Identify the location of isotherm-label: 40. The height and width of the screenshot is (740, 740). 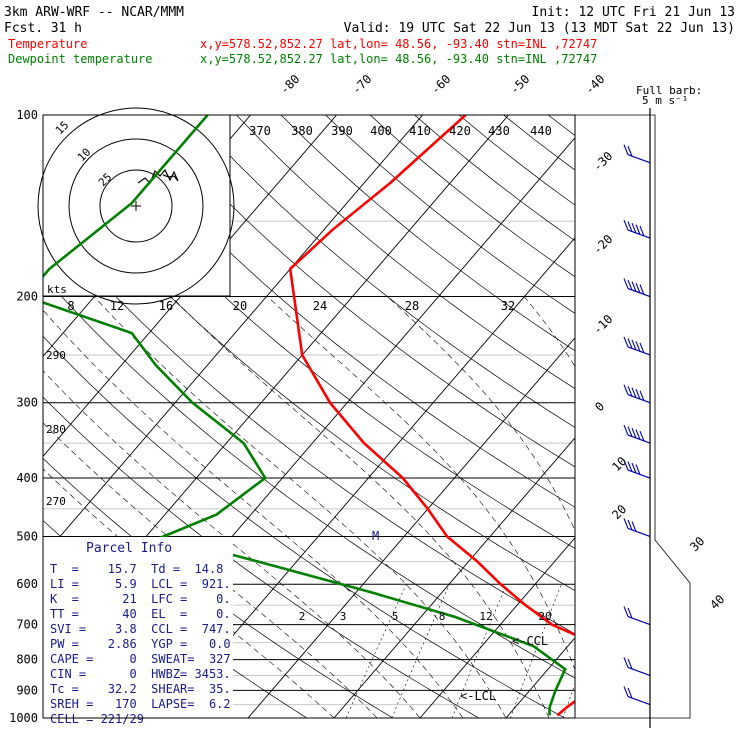
(717, 602).